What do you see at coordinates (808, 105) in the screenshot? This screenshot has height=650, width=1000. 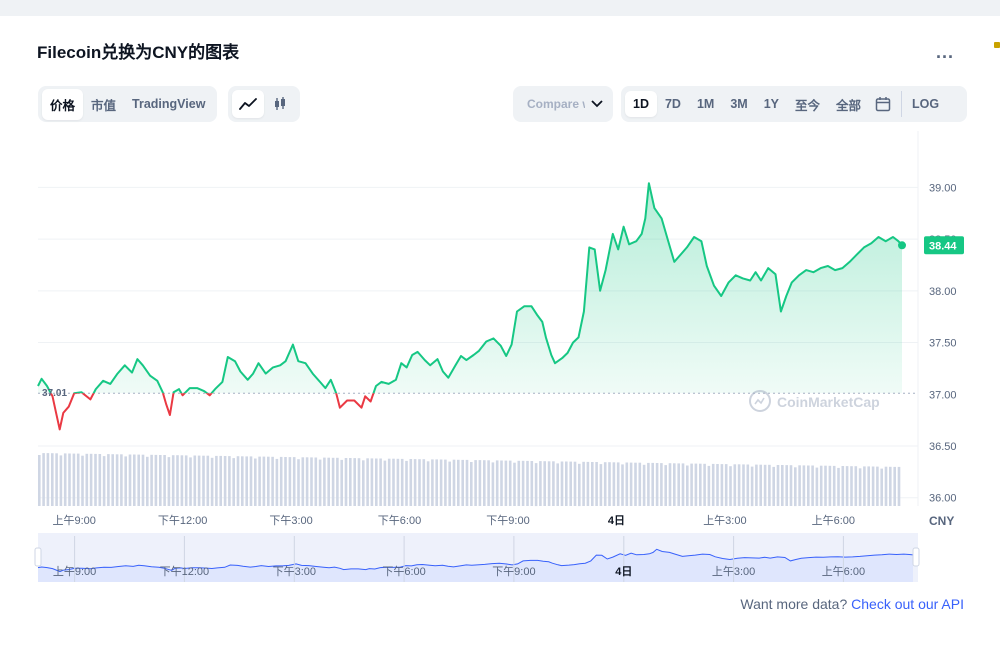 I see `range-ytd: 至今` at bounding box center [808, 105].